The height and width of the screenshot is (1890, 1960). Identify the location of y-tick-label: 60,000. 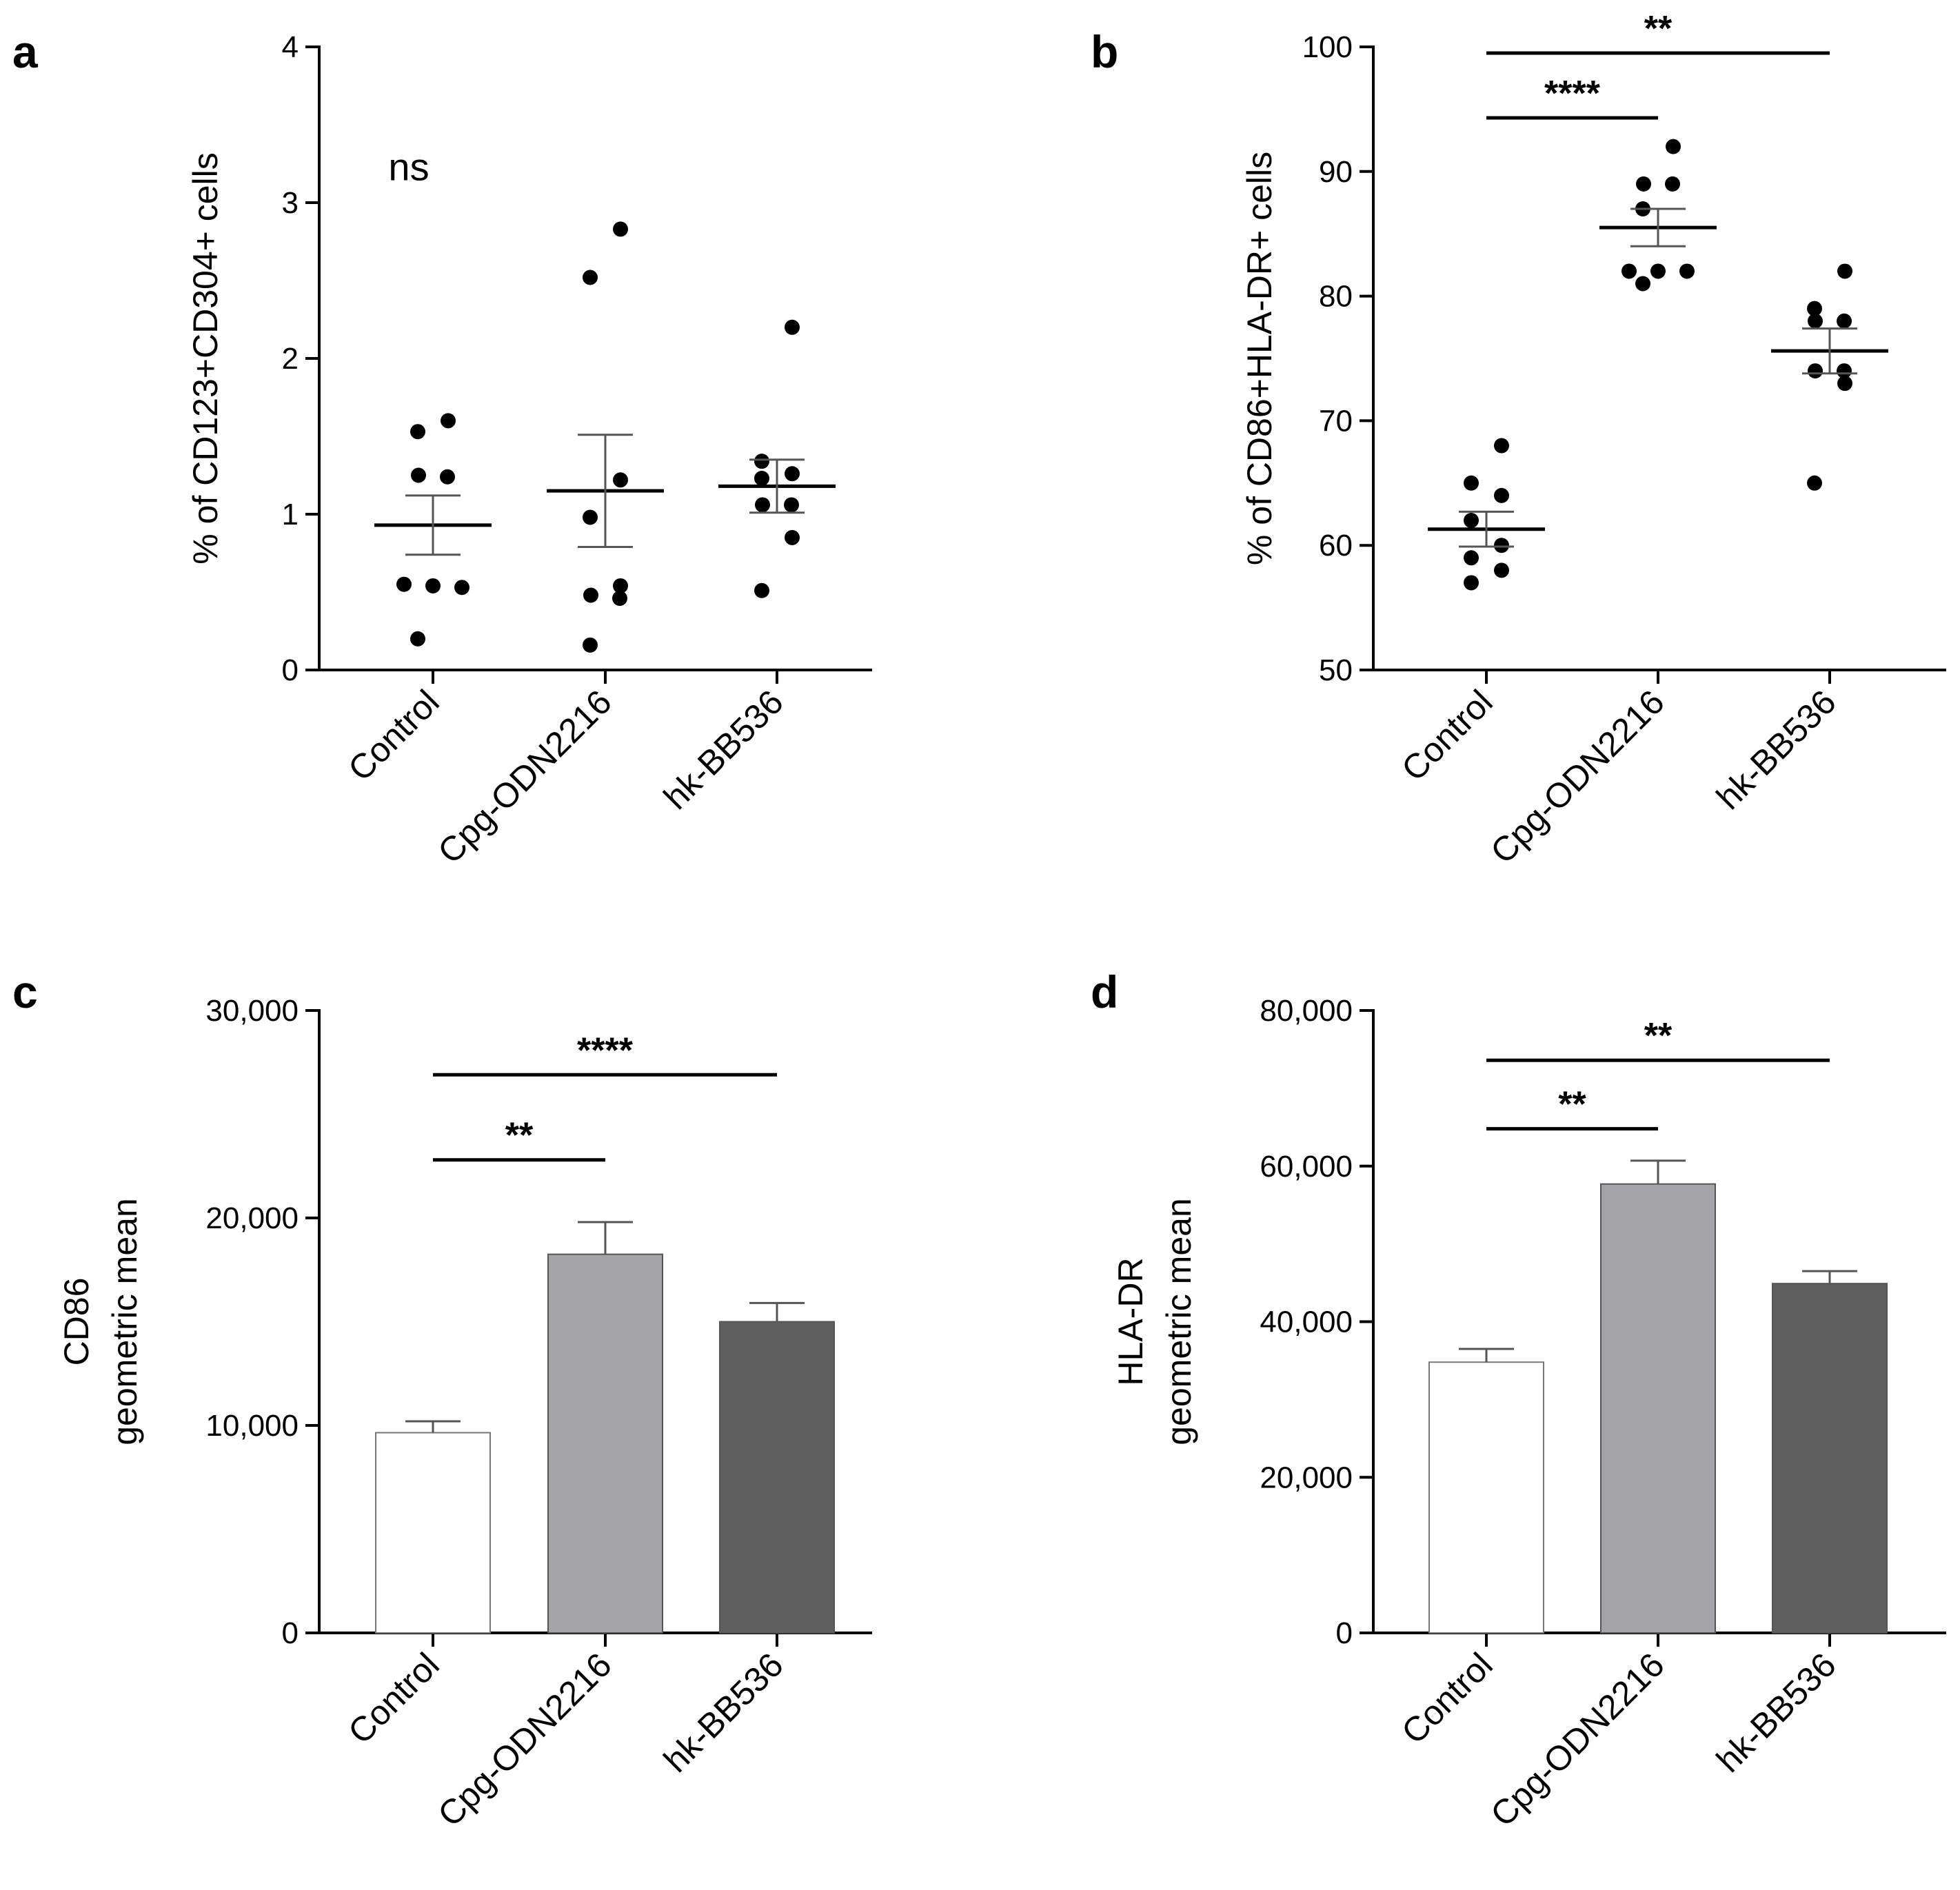
(1306, 1166).